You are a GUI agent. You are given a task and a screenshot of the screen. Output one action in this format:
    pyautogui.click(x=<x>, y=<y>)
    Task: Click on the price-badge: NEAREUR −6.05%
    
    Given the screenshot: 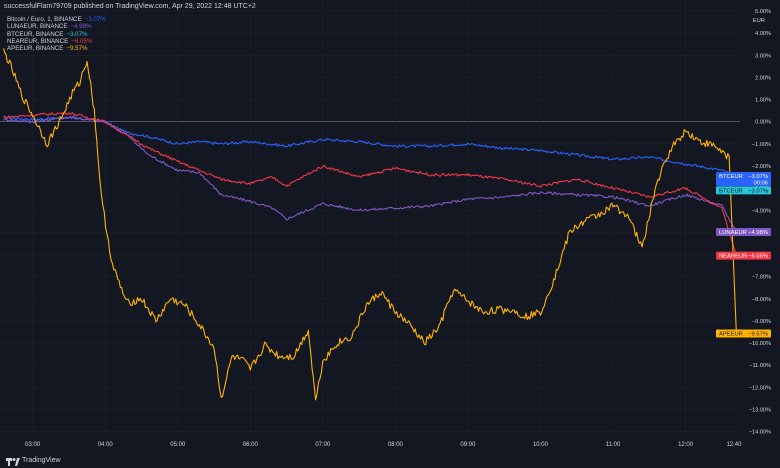 What is the action you would take?
    pyautogui.click(x=743, y=255)
    